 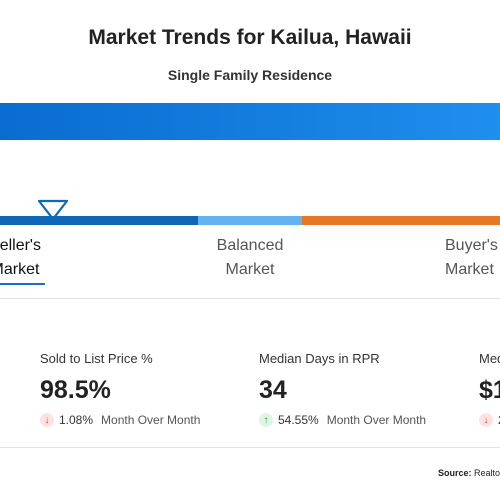 I want to click on footer-divider, so click(x=250, y=447).